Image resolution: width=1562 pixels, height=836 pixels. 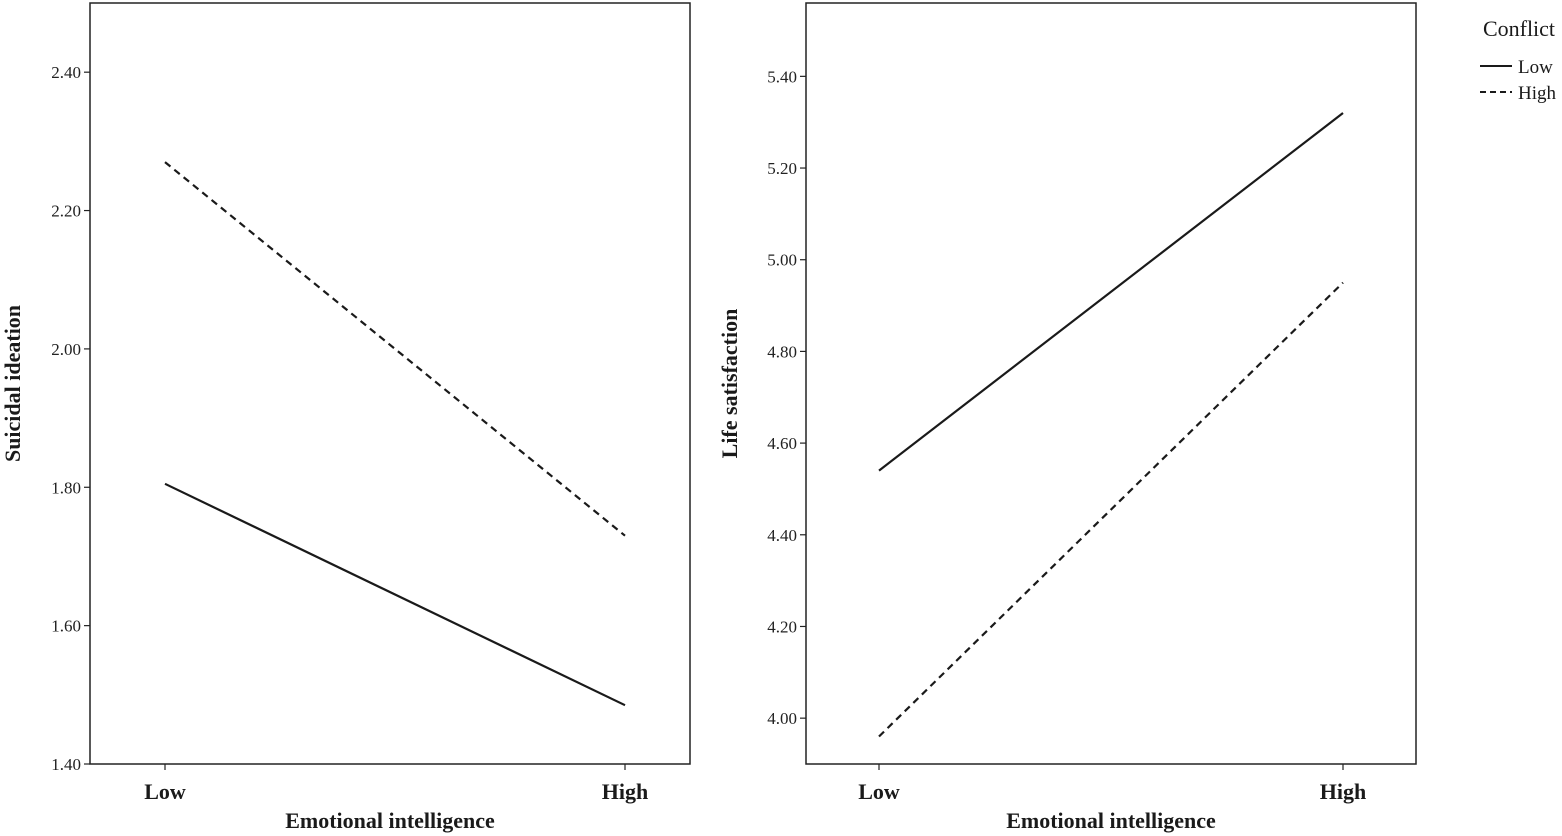 I want to click on legend: Conflict Low High, so click(x=1518, y=60).